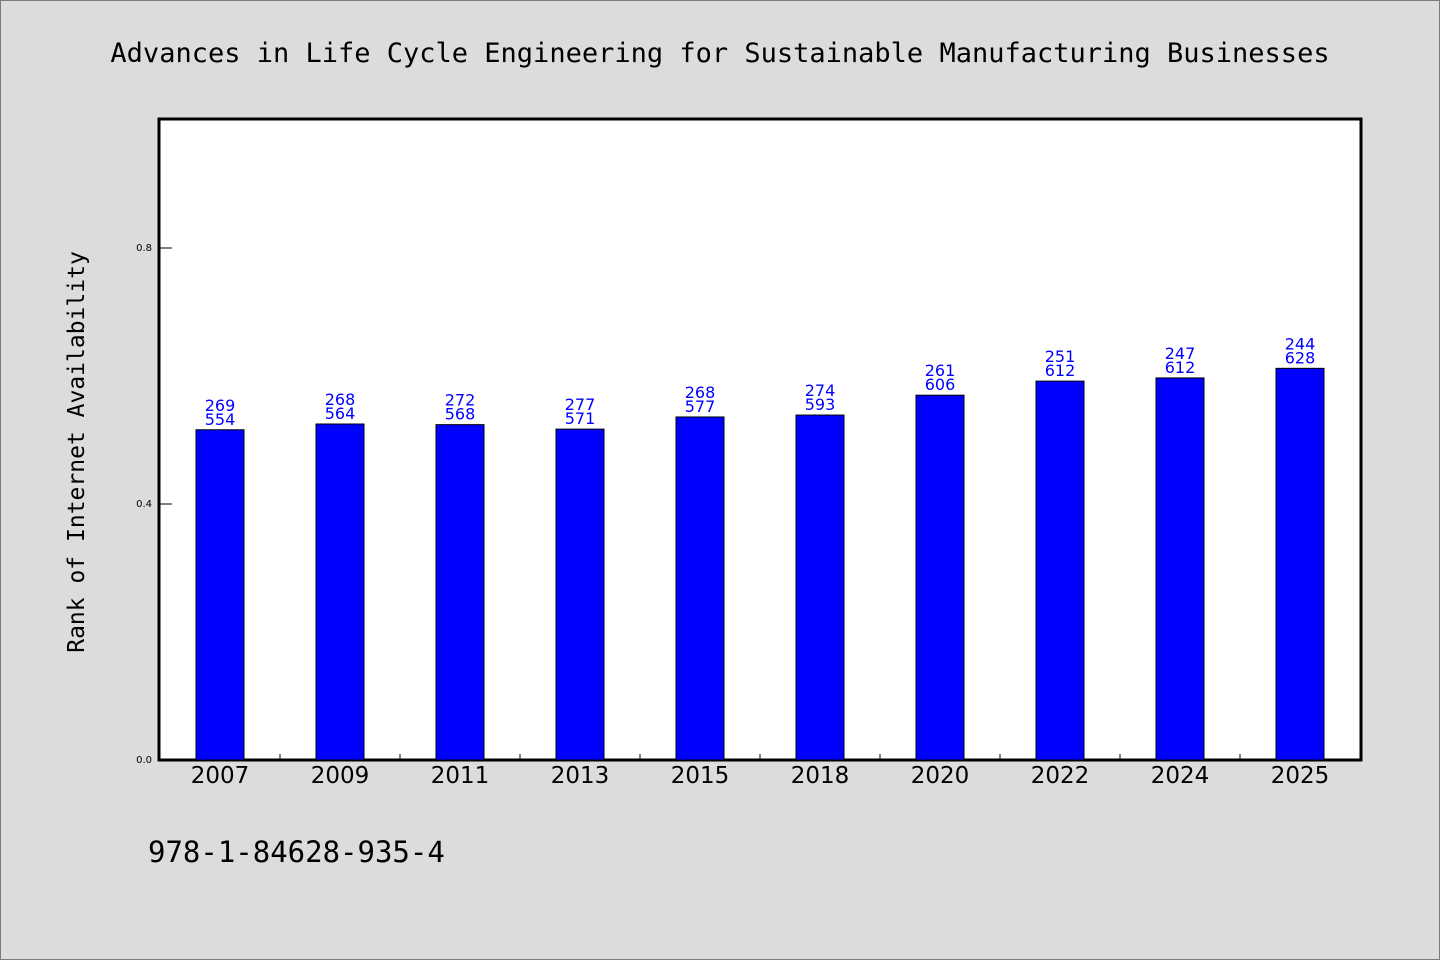 The width and height of the screenshot is (1440, 960). I want to click on x-tick-label: 2018, so click(820, 776).